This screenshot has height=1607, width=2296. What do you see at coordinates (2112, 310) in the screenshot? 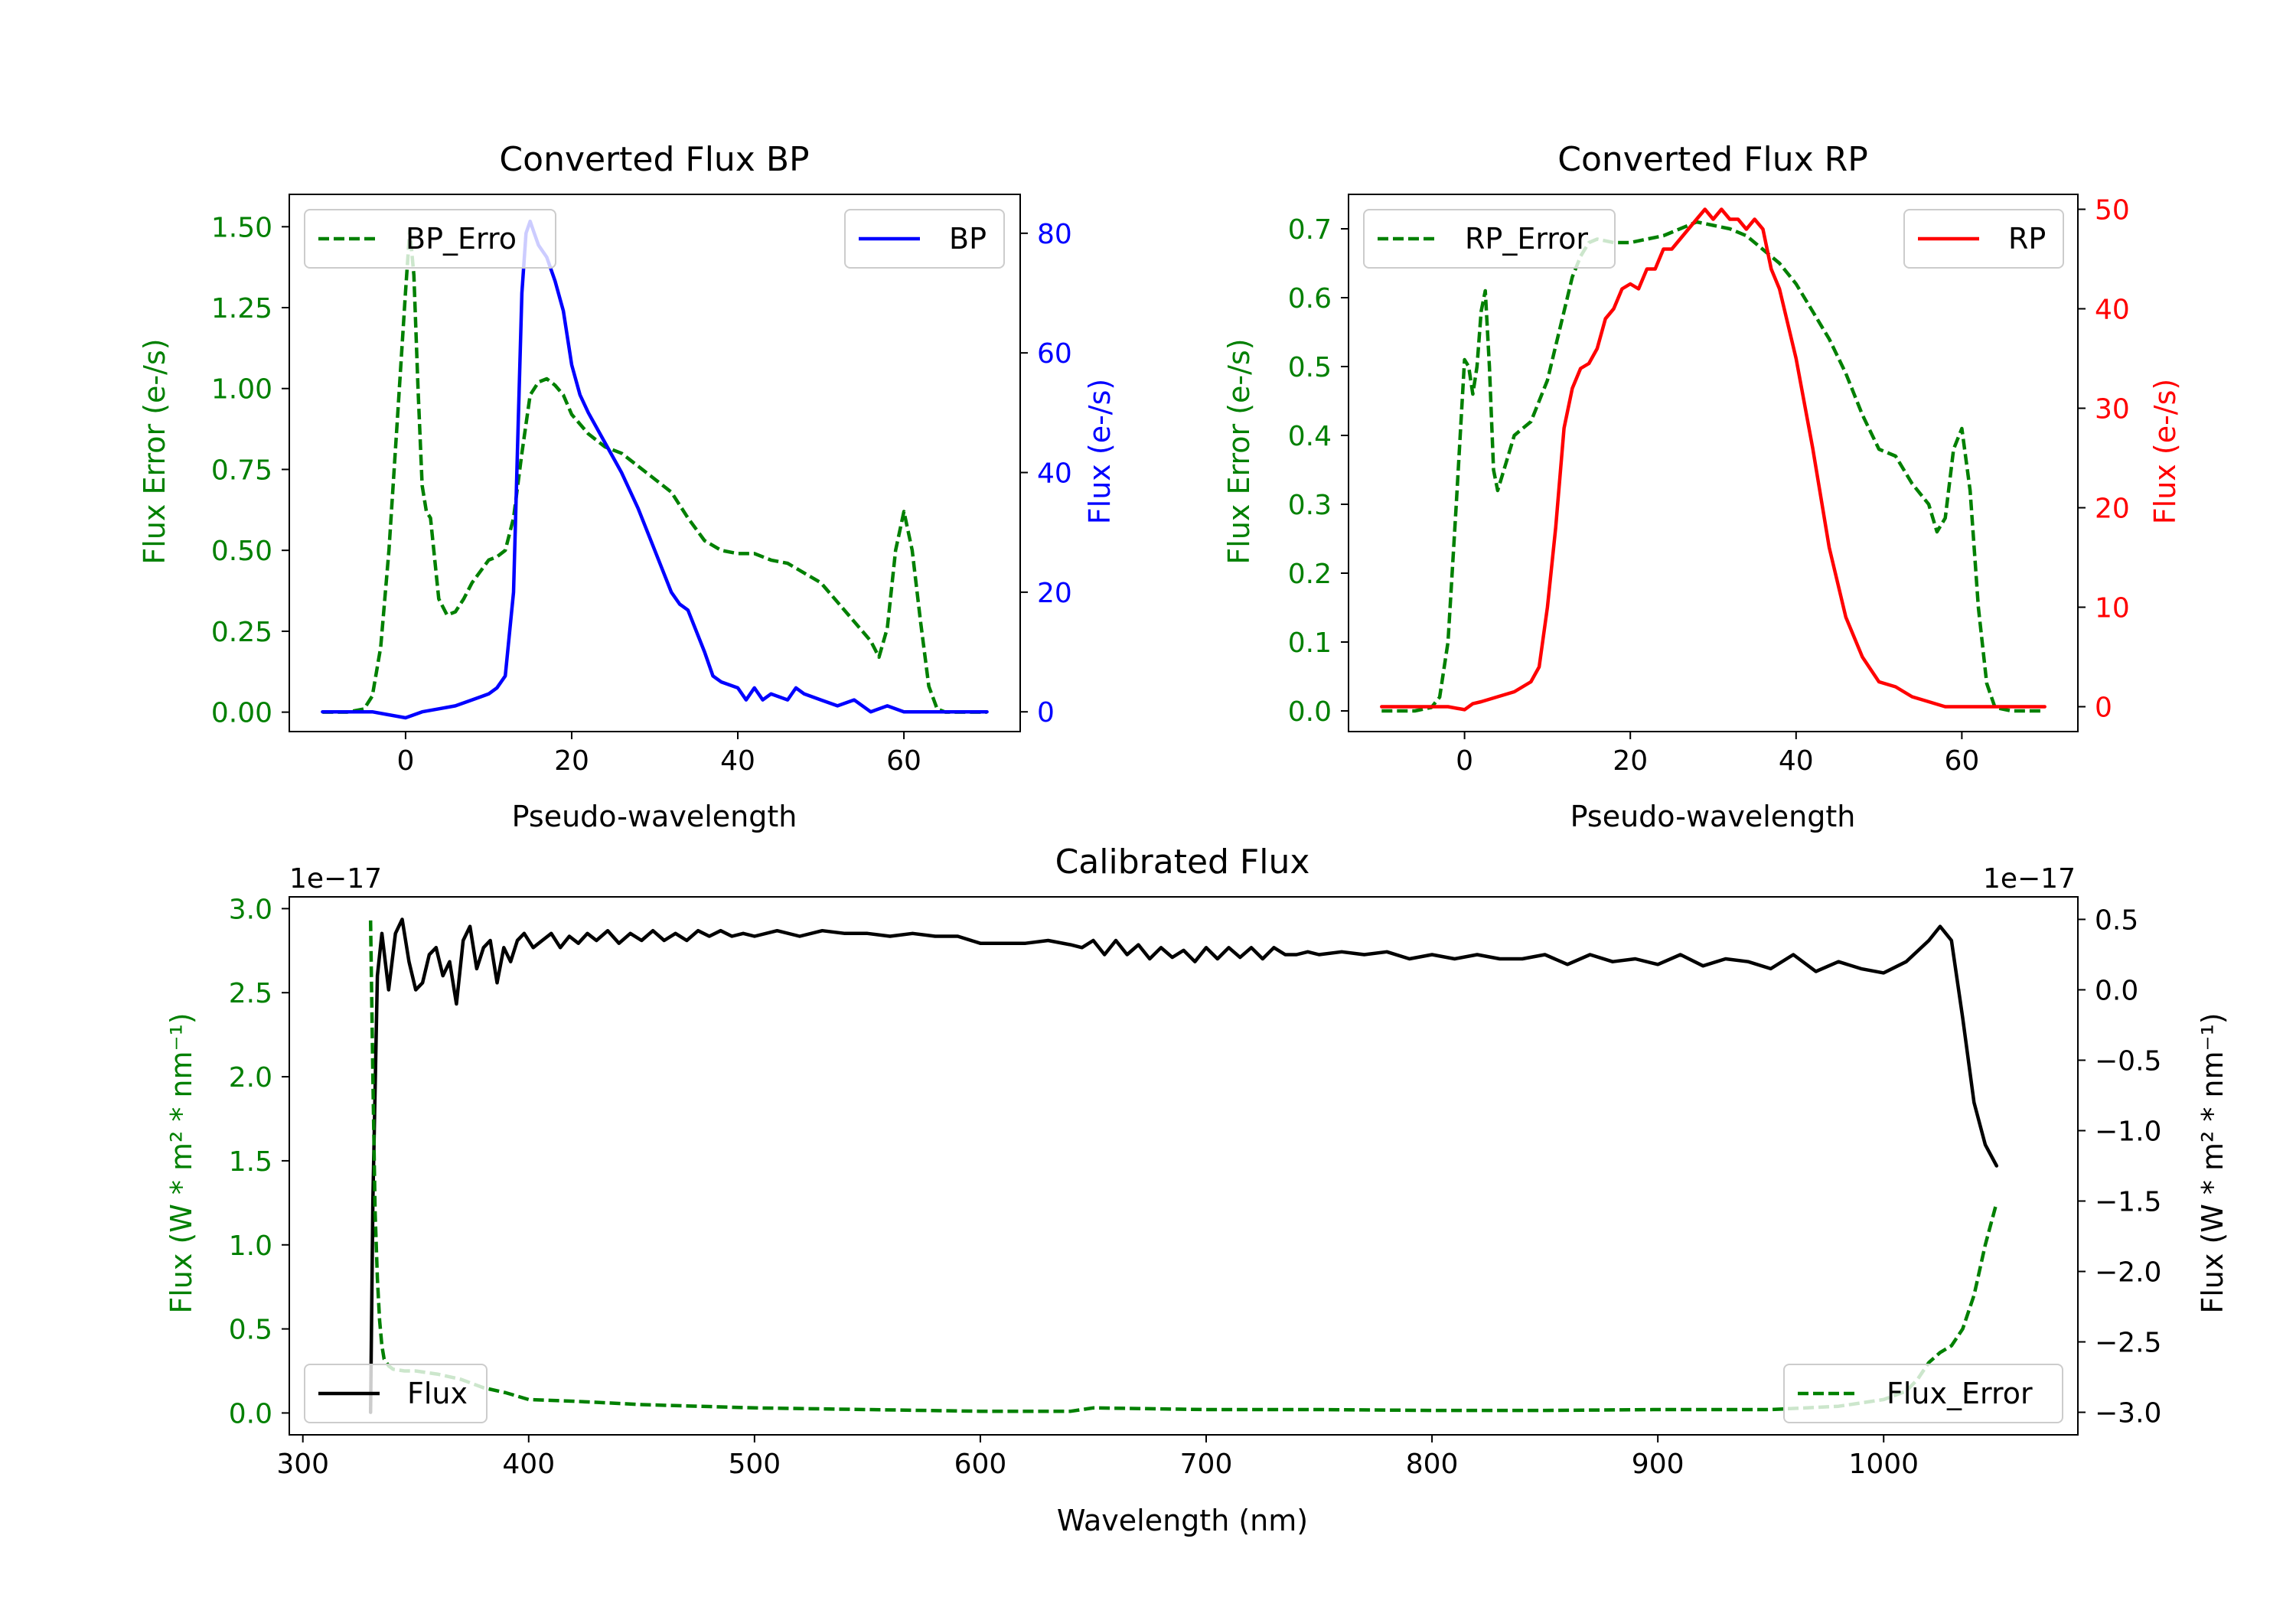
I see `rp-right-tick-label: 40` at bounding box center [2112, 310].